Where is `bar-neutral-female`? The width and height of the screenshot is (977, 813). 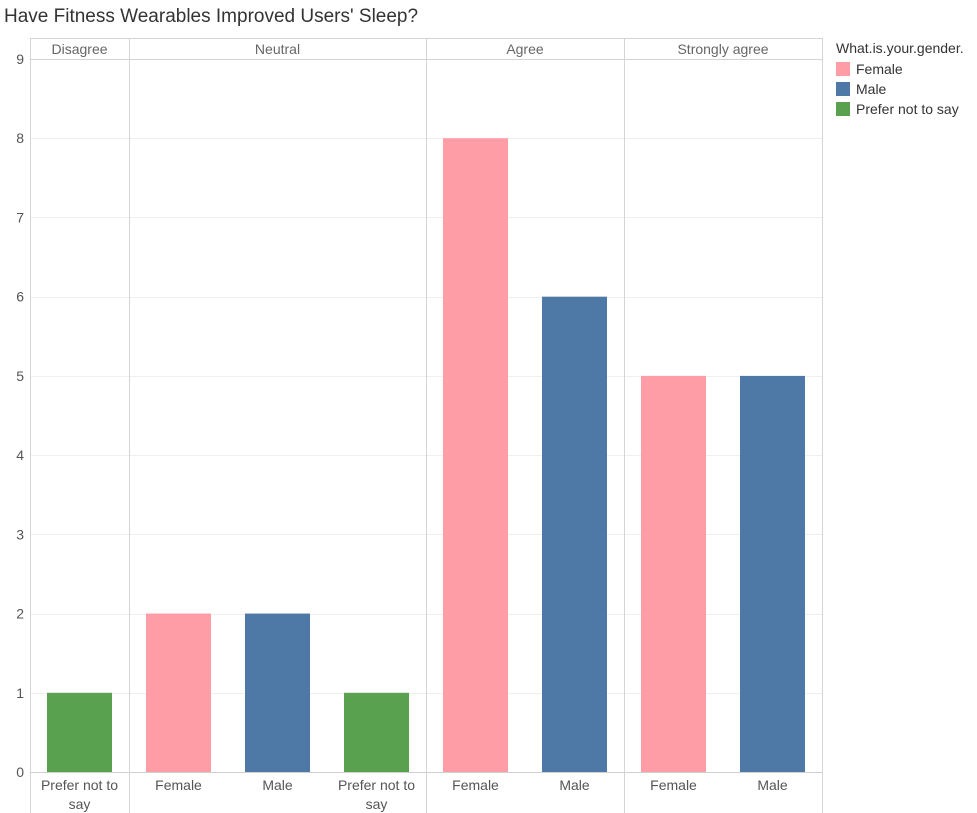
bar-neutral-female is located at coordinates (178, 692).